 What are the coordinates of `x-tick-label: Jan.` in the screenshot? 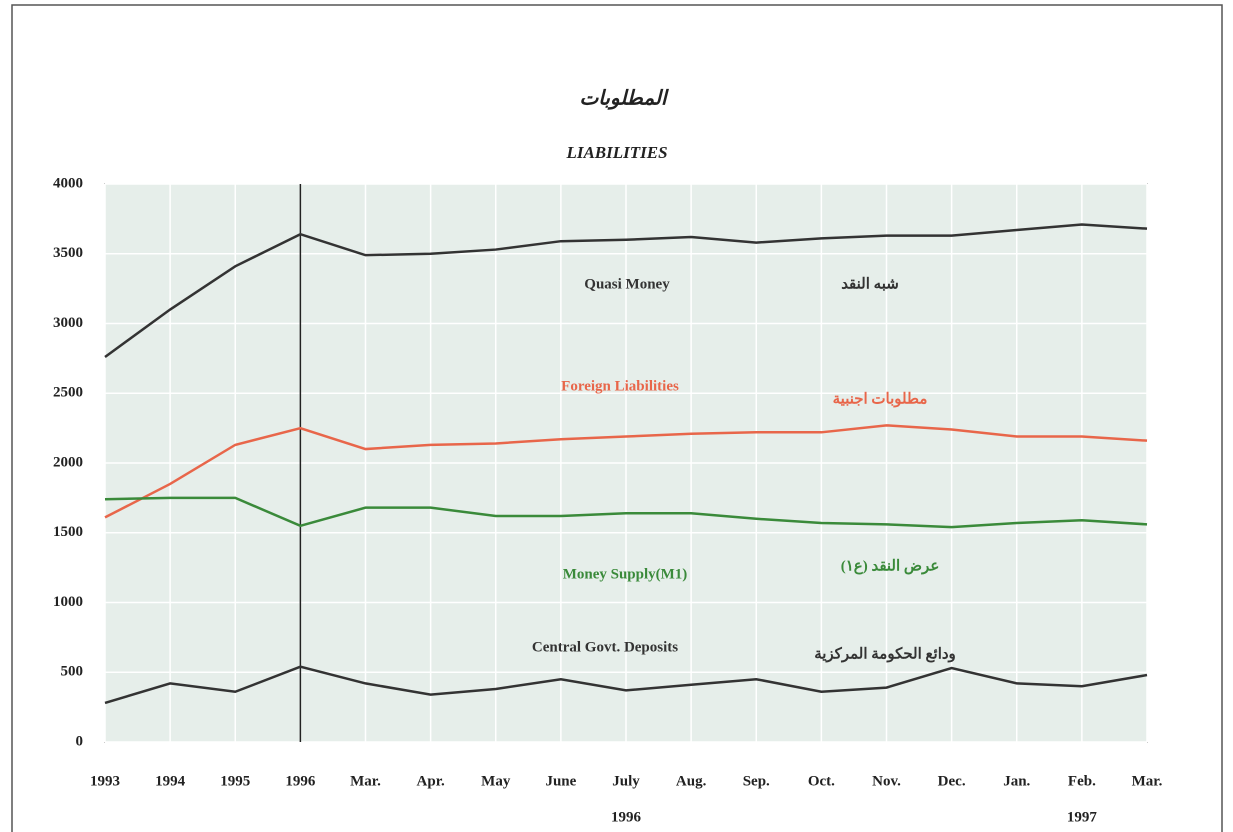 It's located at (1016, 781).